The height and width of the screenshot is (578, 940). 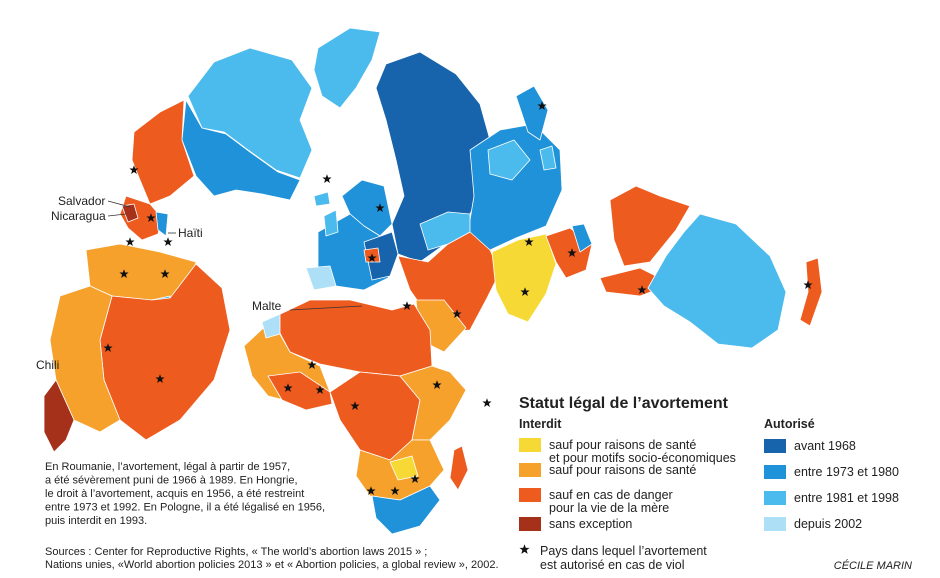 What do you see at coordinates (582, 238) in the screenshot?
I see `vietnam` at bounding box center [582, 238].